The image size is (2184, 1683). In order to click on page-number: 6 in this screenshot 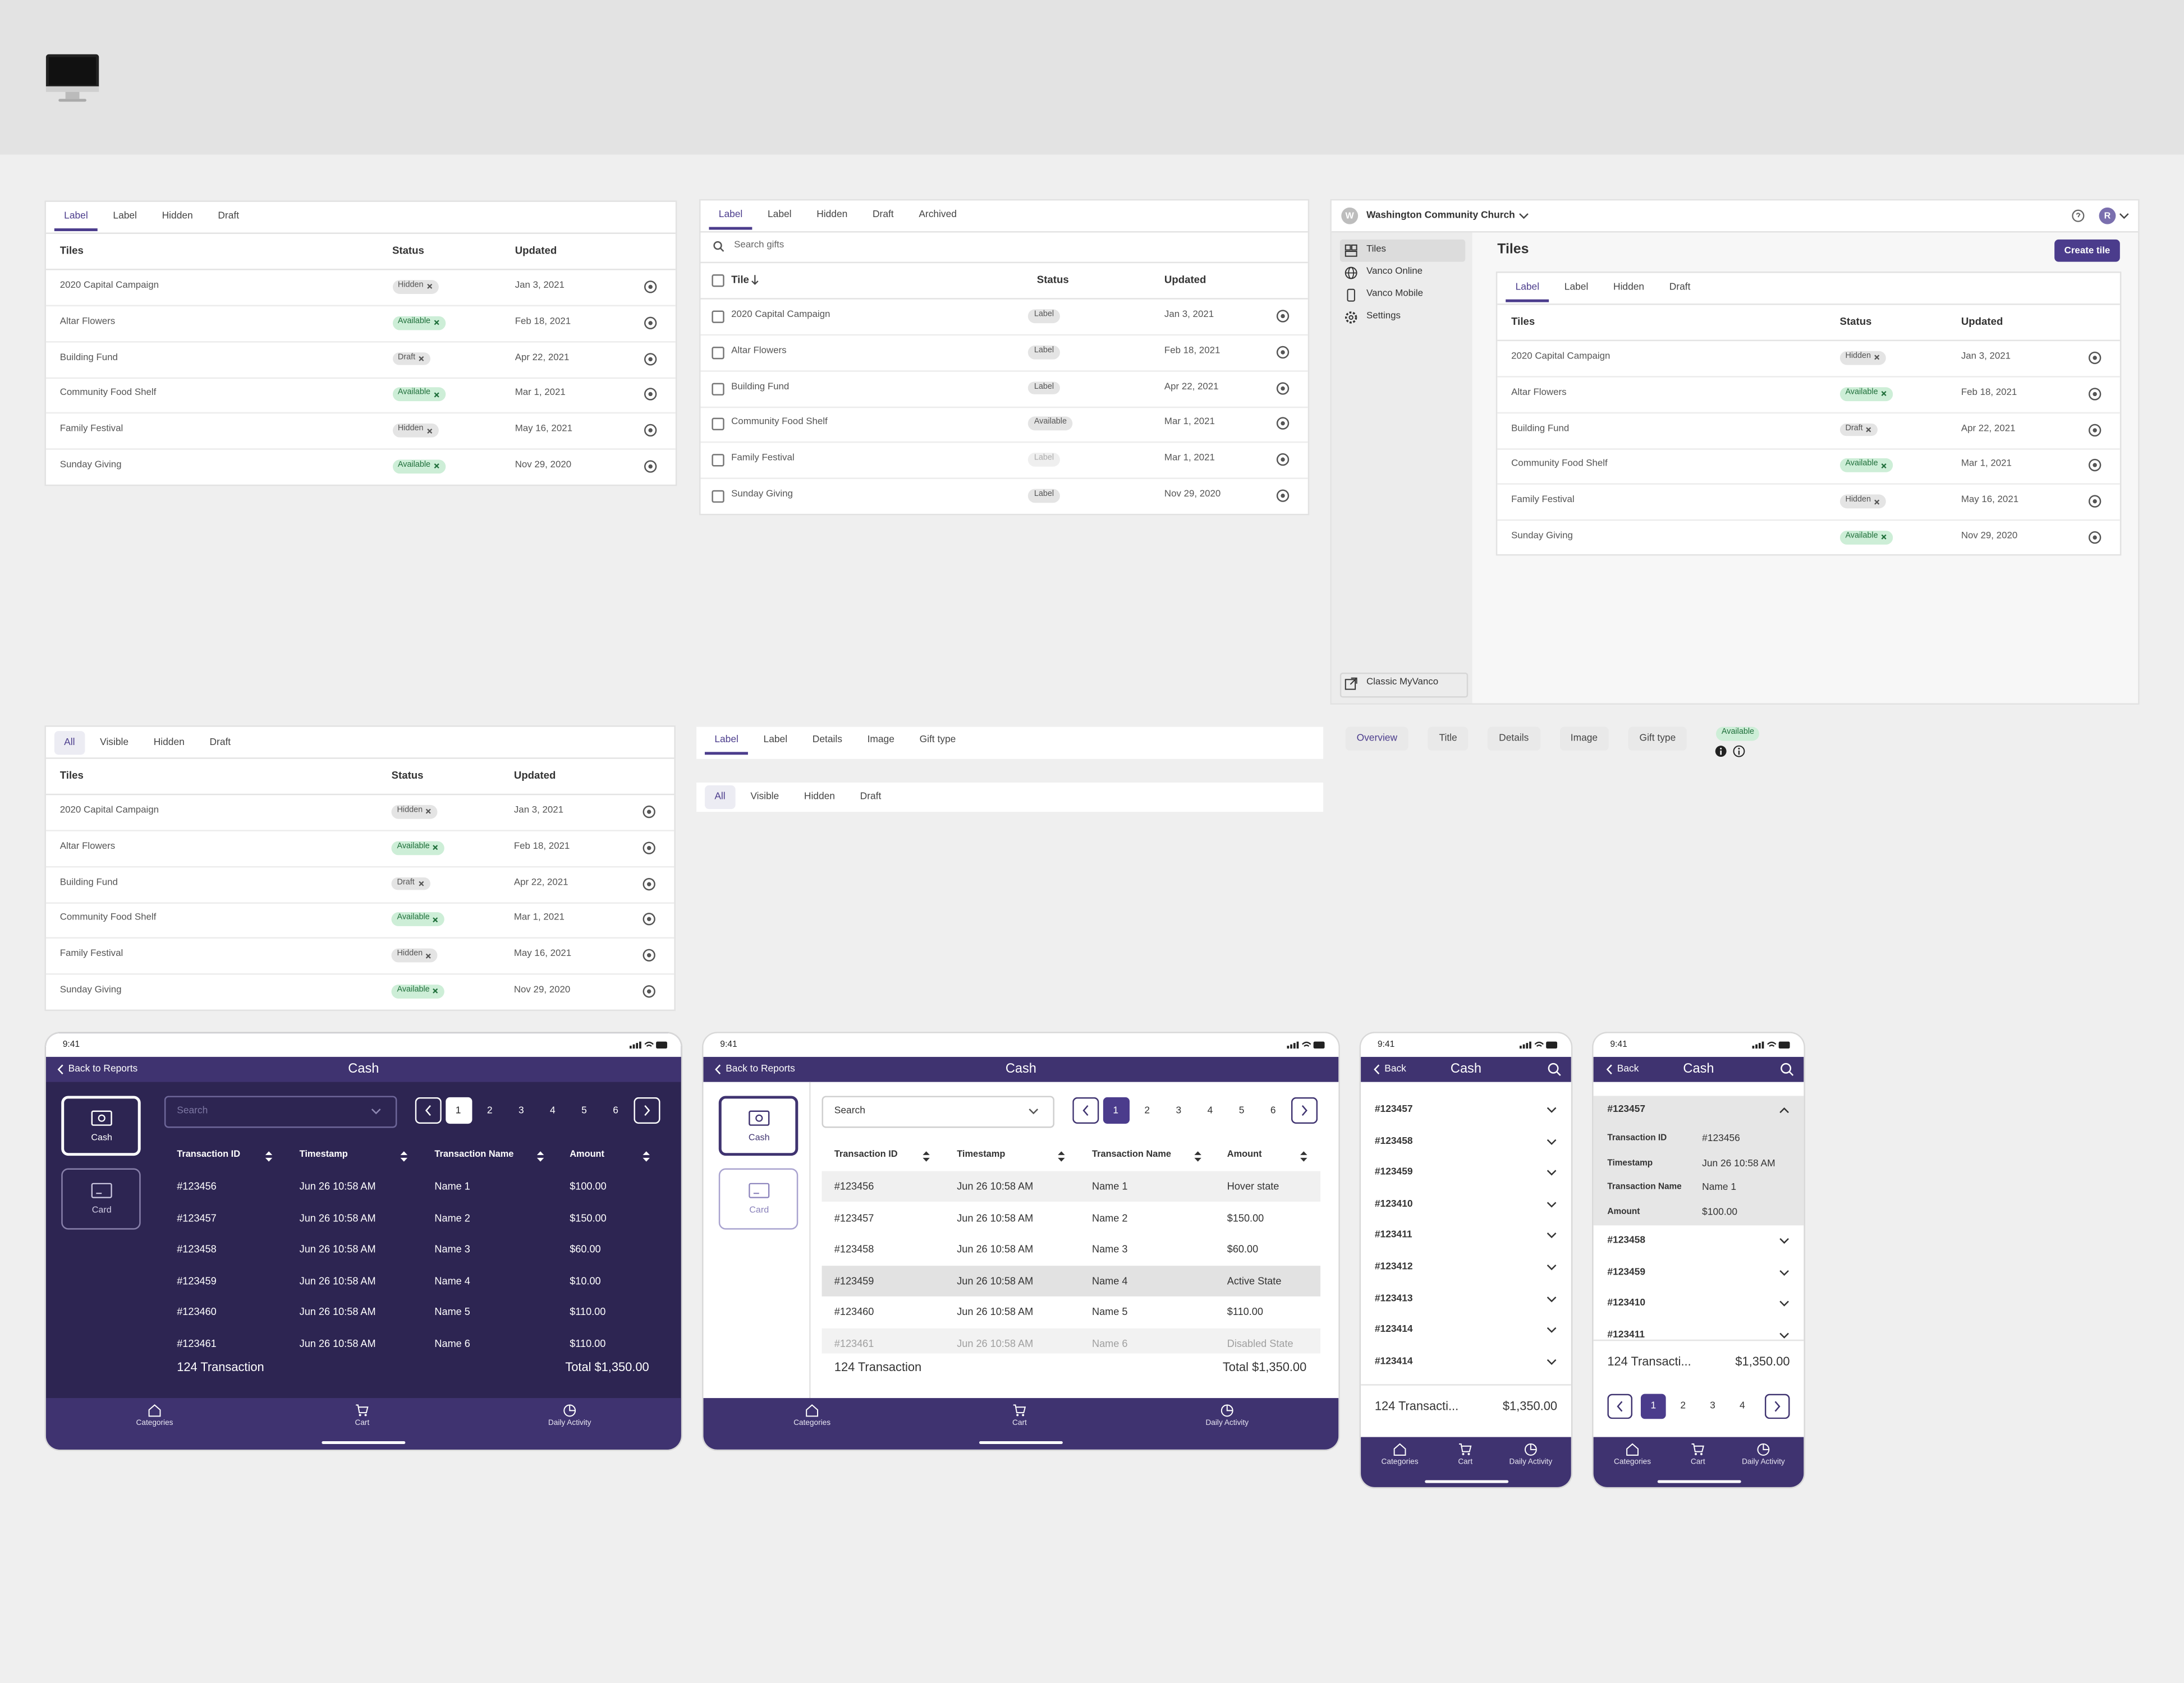, I will do `click(1273, 1111)`.